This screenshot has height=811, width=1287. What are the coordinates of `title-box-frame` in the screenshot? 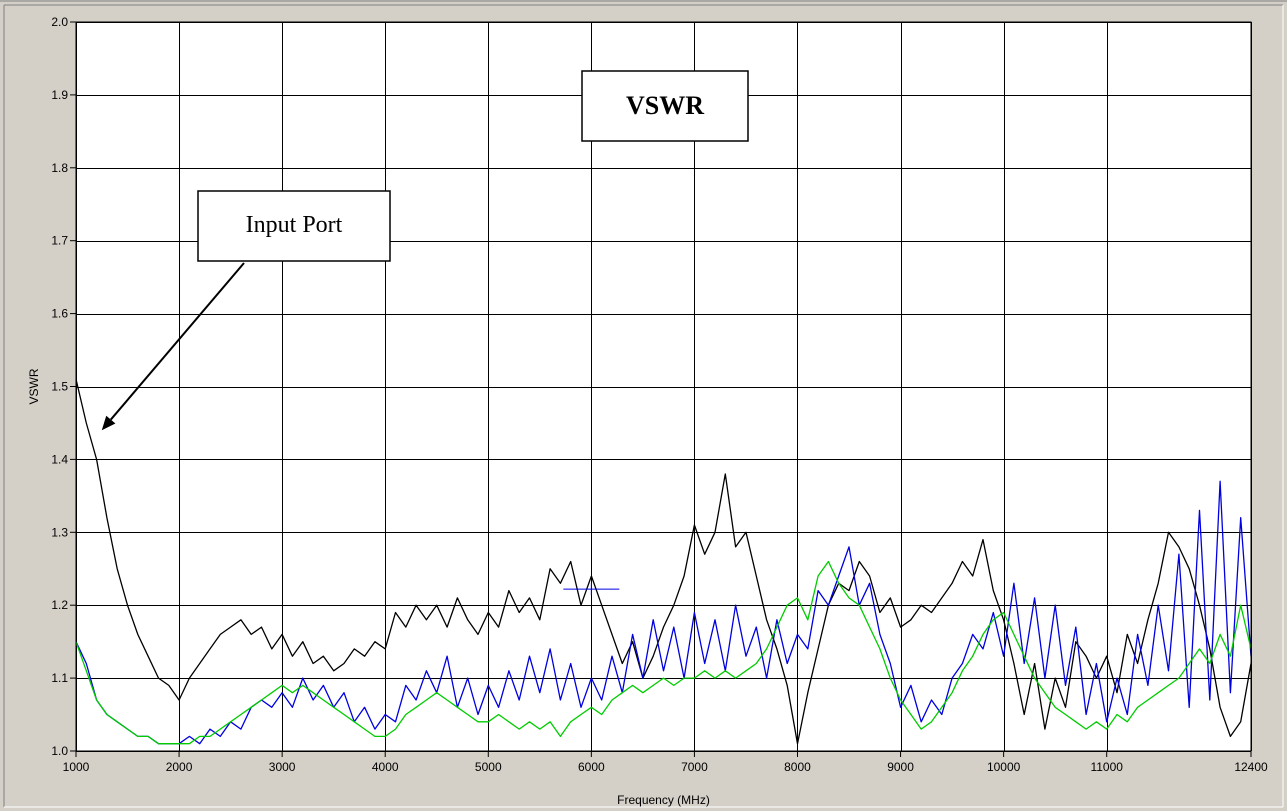 It's located at (665, 106).